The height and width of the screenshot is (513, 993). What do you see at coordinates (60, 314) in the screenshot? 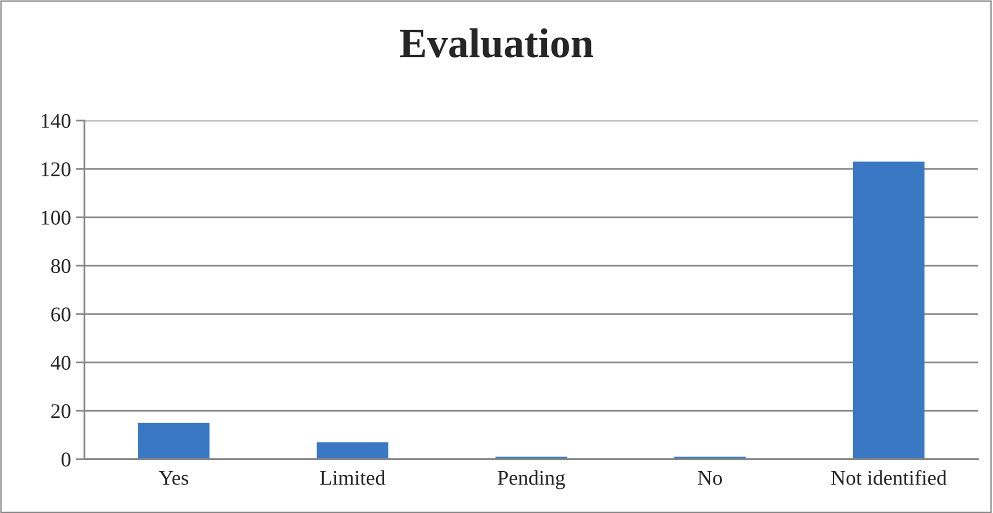
I see `y-tick-label: 60` at bounding box center [60, 314].